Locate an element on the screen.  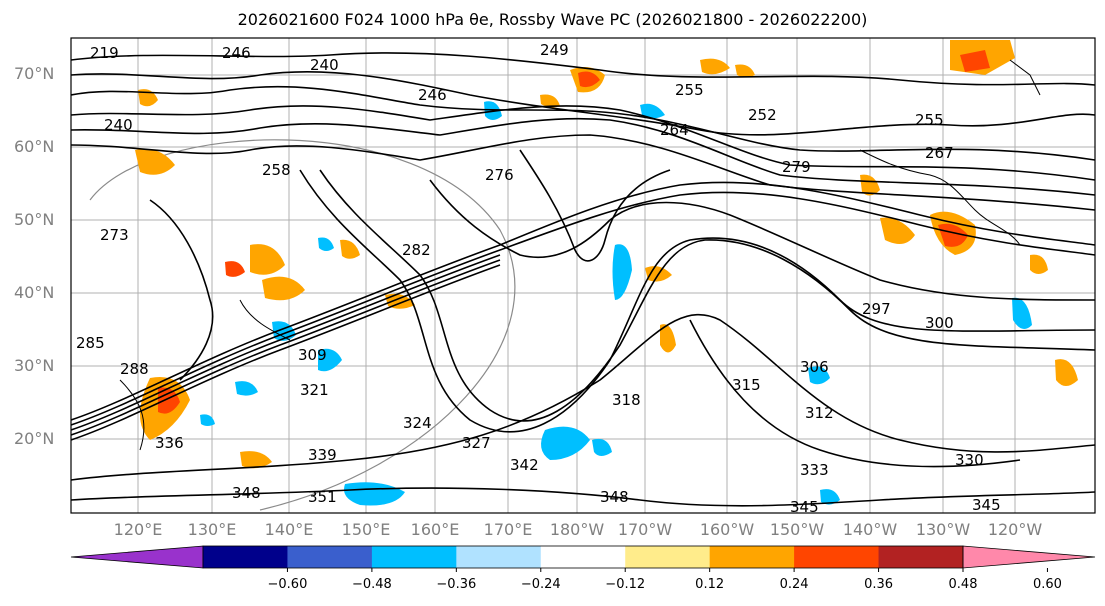
colorbar-tick-label: 0.60 is located at coordinates (1047, 584).